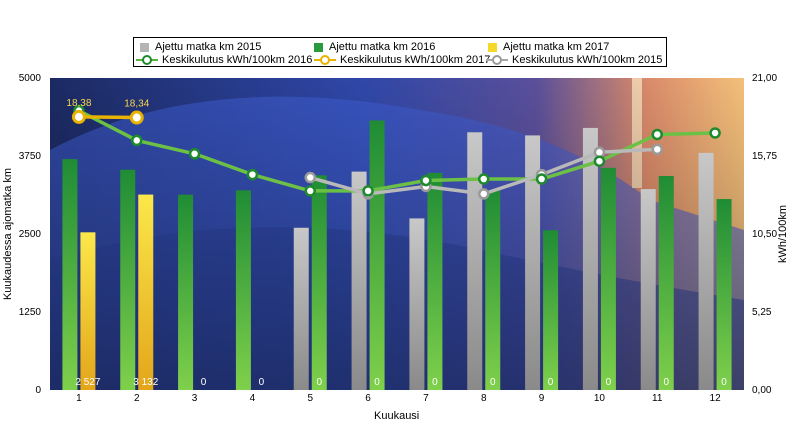 This screenshot has width=800, height=435. I want to click on y-left-tick-label: 0, so click(38, 390).